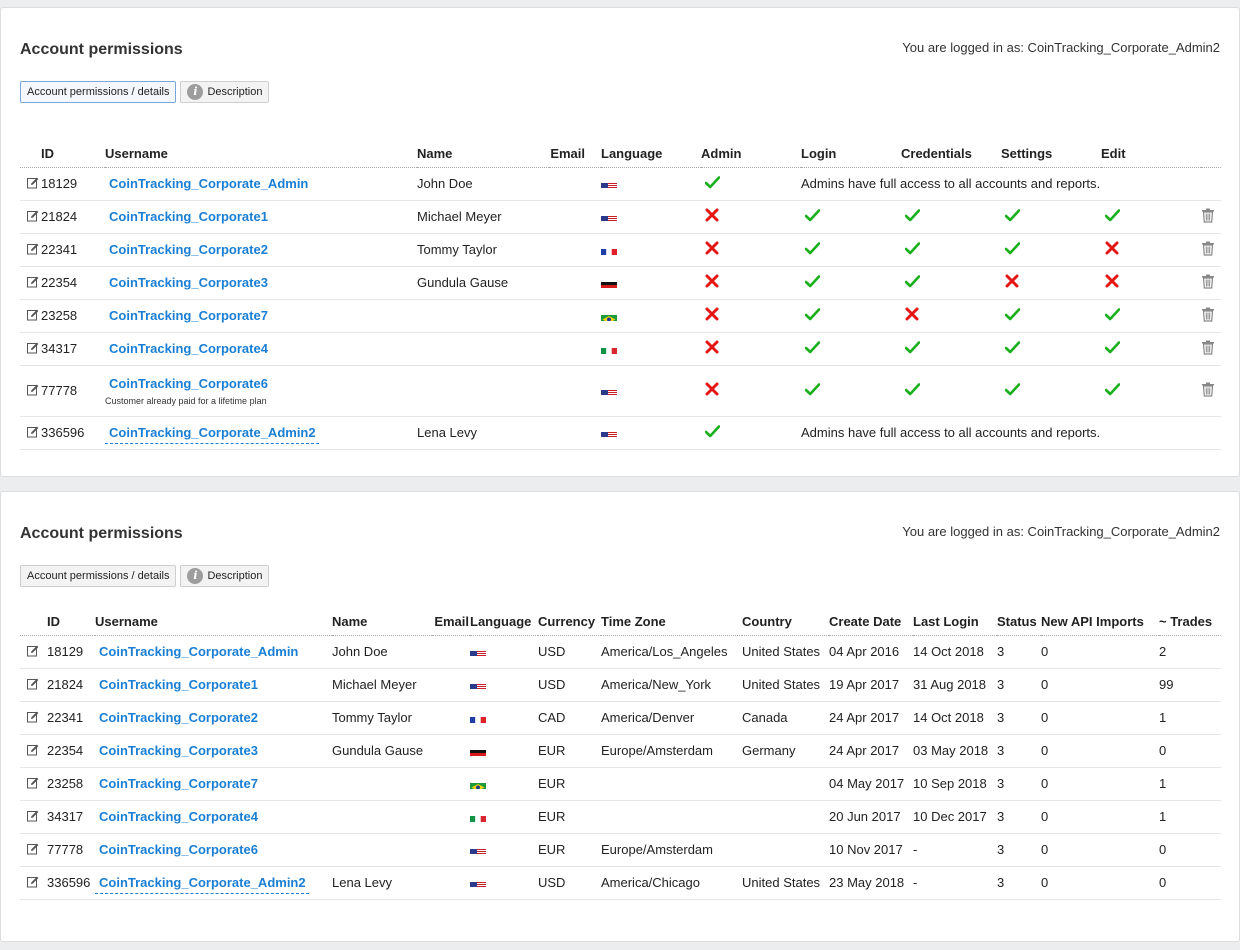  I want to click on info-icon: i, so click(195, 92).